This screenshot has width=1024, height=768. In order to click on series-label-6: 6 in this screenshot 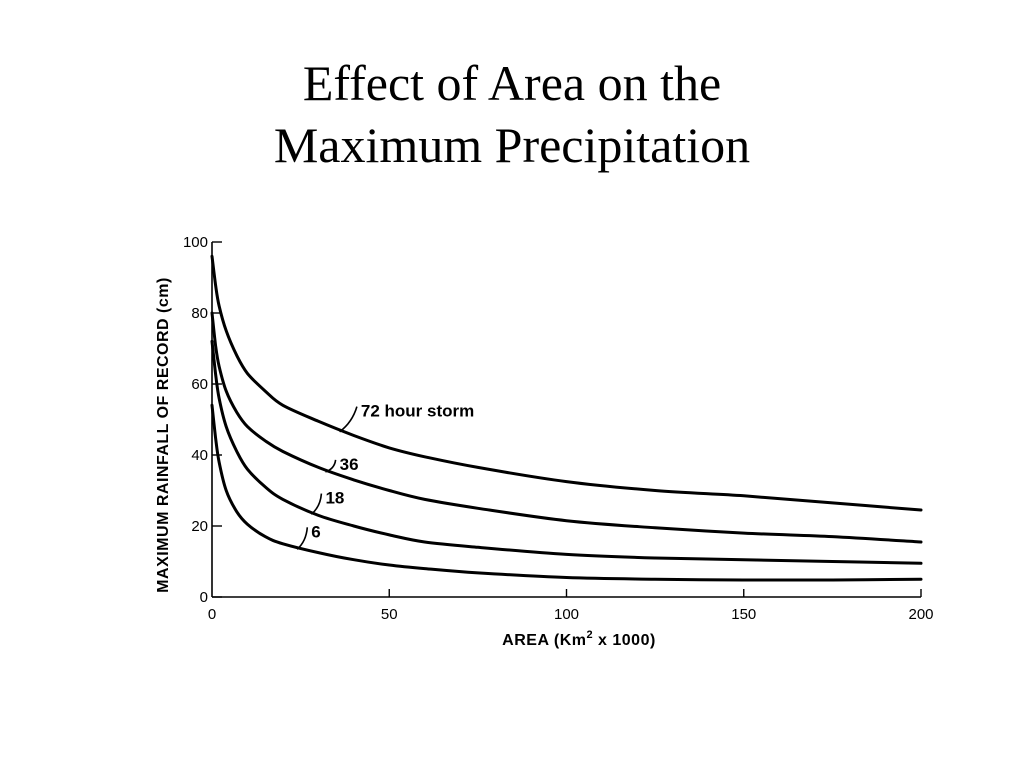, I will do `click(315, 531)`.